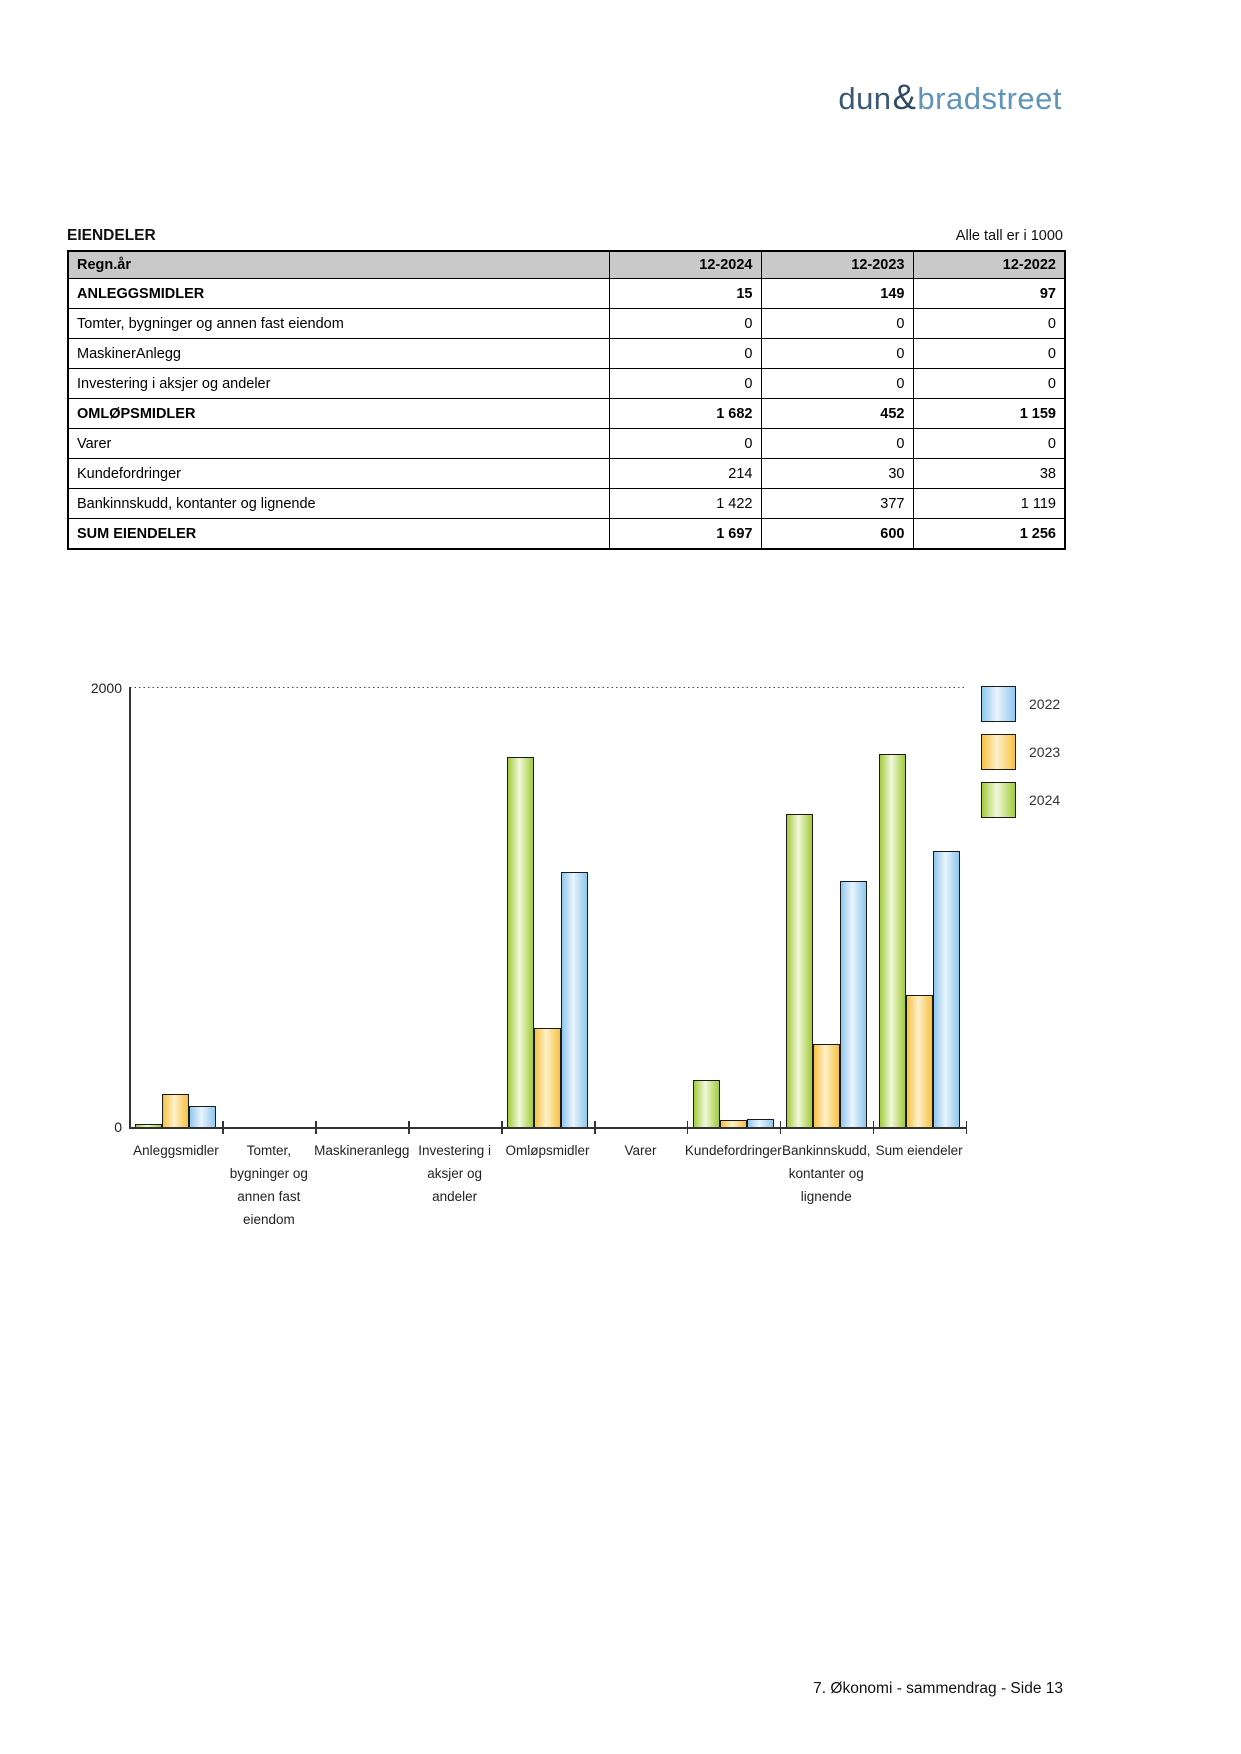 The image size is (1241, 1754). What do you see at coordinates (989, 98) in the screenshot?
I see `logo-text-bradstreet: bradstreet` at bounding box center [989, 98].